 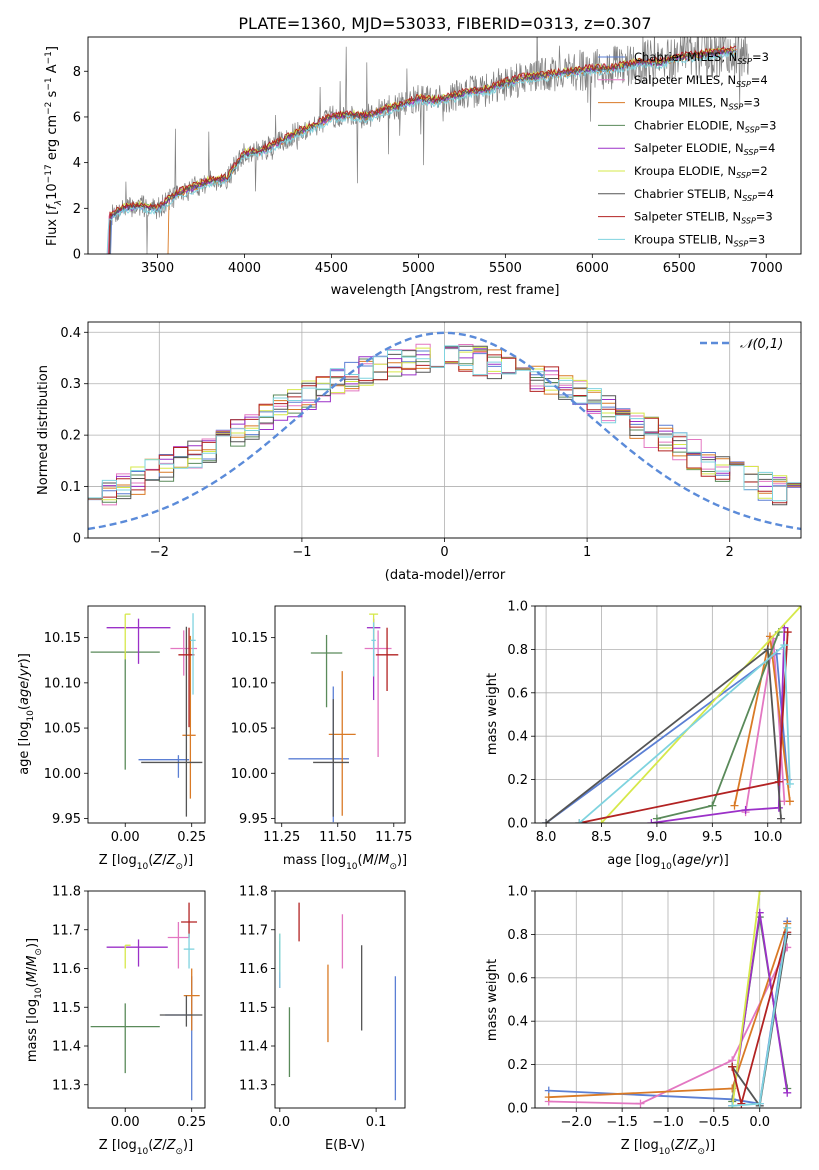 What do you see at coordinates (52, 206) in the screenshot?
I see `label-part: f` at bounding box center [52, 206].